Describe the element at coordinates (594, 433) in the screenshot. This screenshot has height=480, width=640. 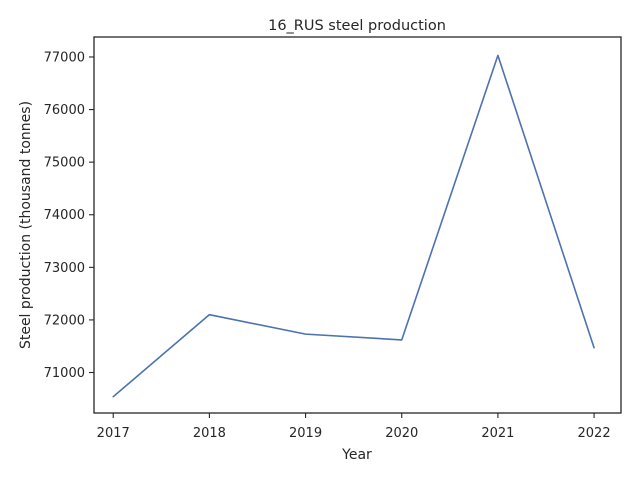
I see `x-tick-label-2022: 2022` at that location.